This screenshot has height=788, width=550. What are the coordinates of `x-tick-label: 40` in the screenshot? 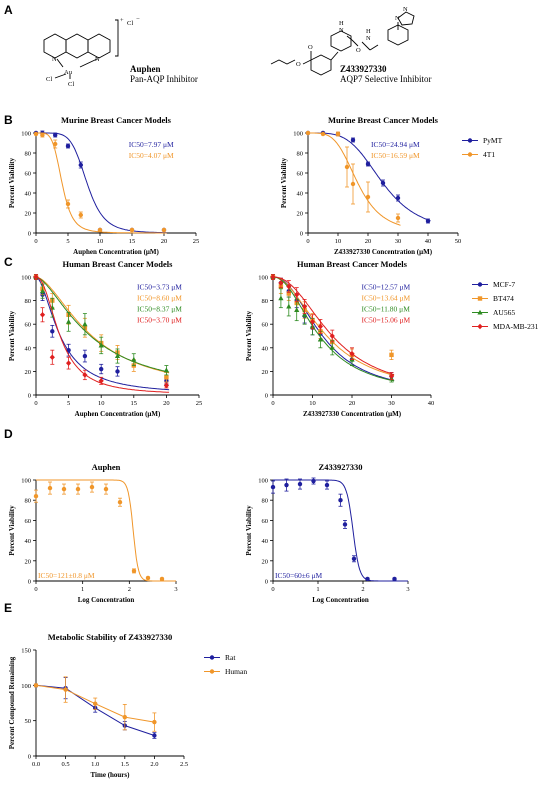 It's located at (431, 403).